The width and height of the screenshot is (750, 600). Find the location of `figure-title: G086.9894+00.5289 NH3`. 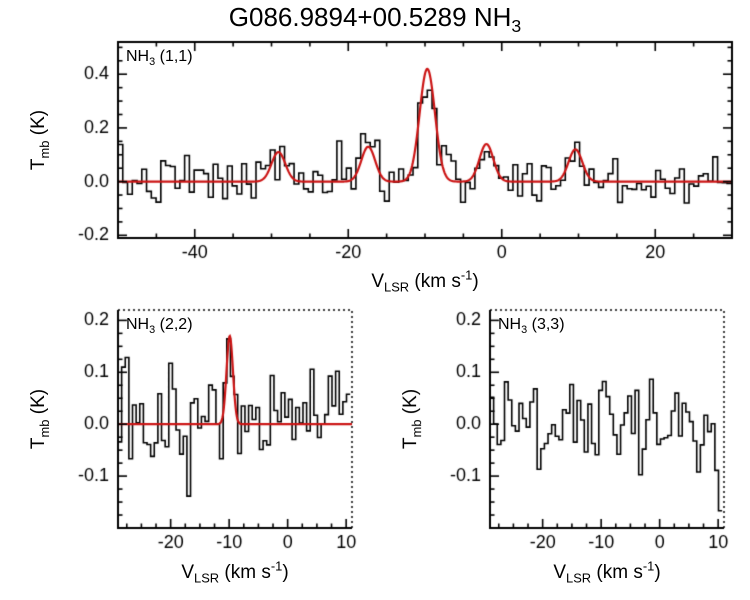

figure-title: G086.9894+00.5289 NH3 is located at coordinates (375, 19).